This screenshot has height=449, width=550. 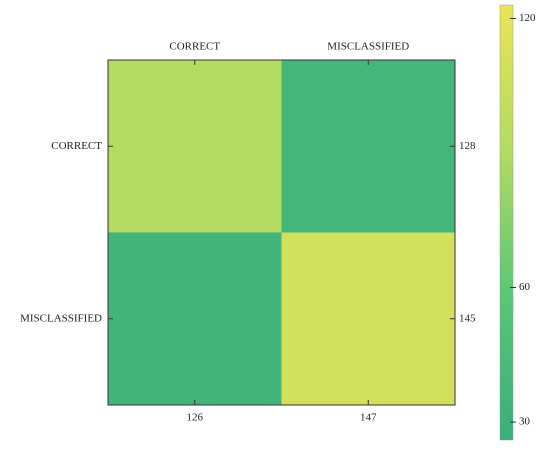 I want to click on x-label-top: CORRECT, so click(x=194, y=47).